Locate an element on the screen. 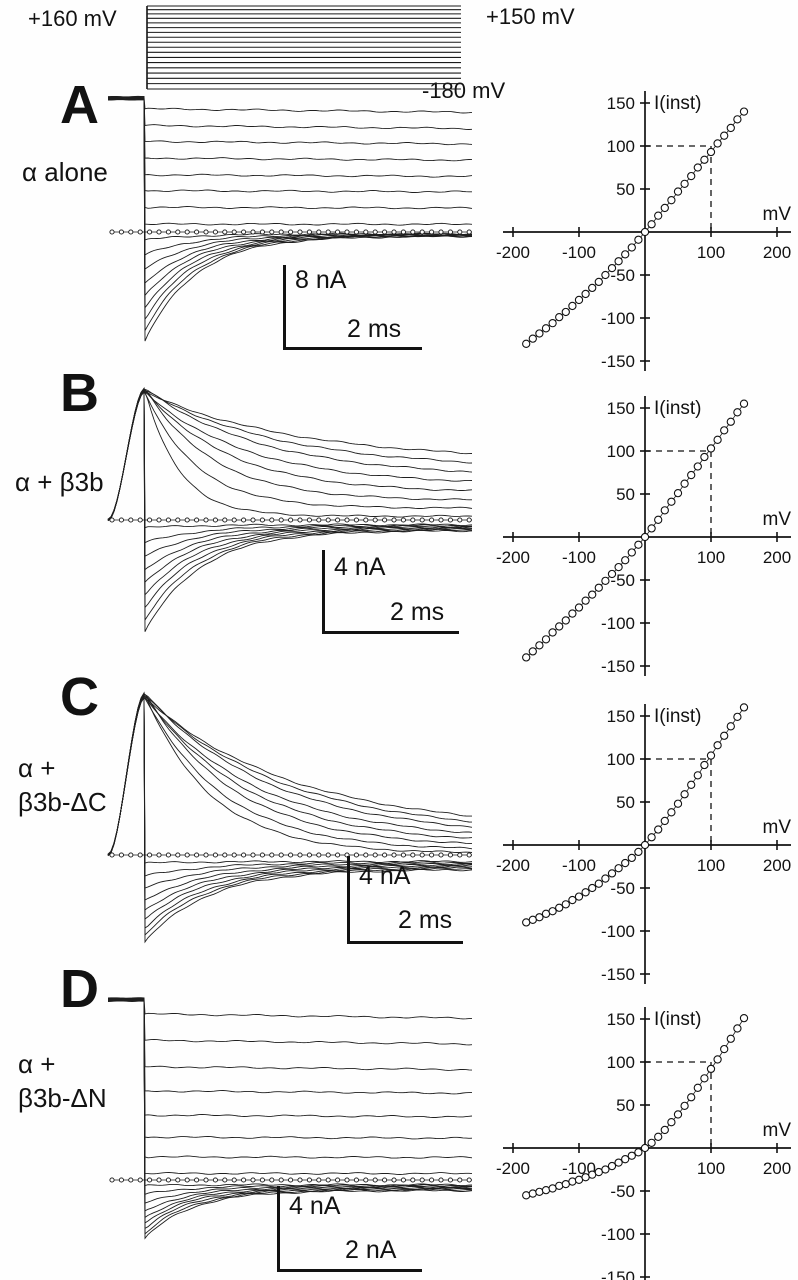 This screenshot has width=798, height=1280. protocol-max-voltage-label: +160 mV is located at coordinates (72, 18).